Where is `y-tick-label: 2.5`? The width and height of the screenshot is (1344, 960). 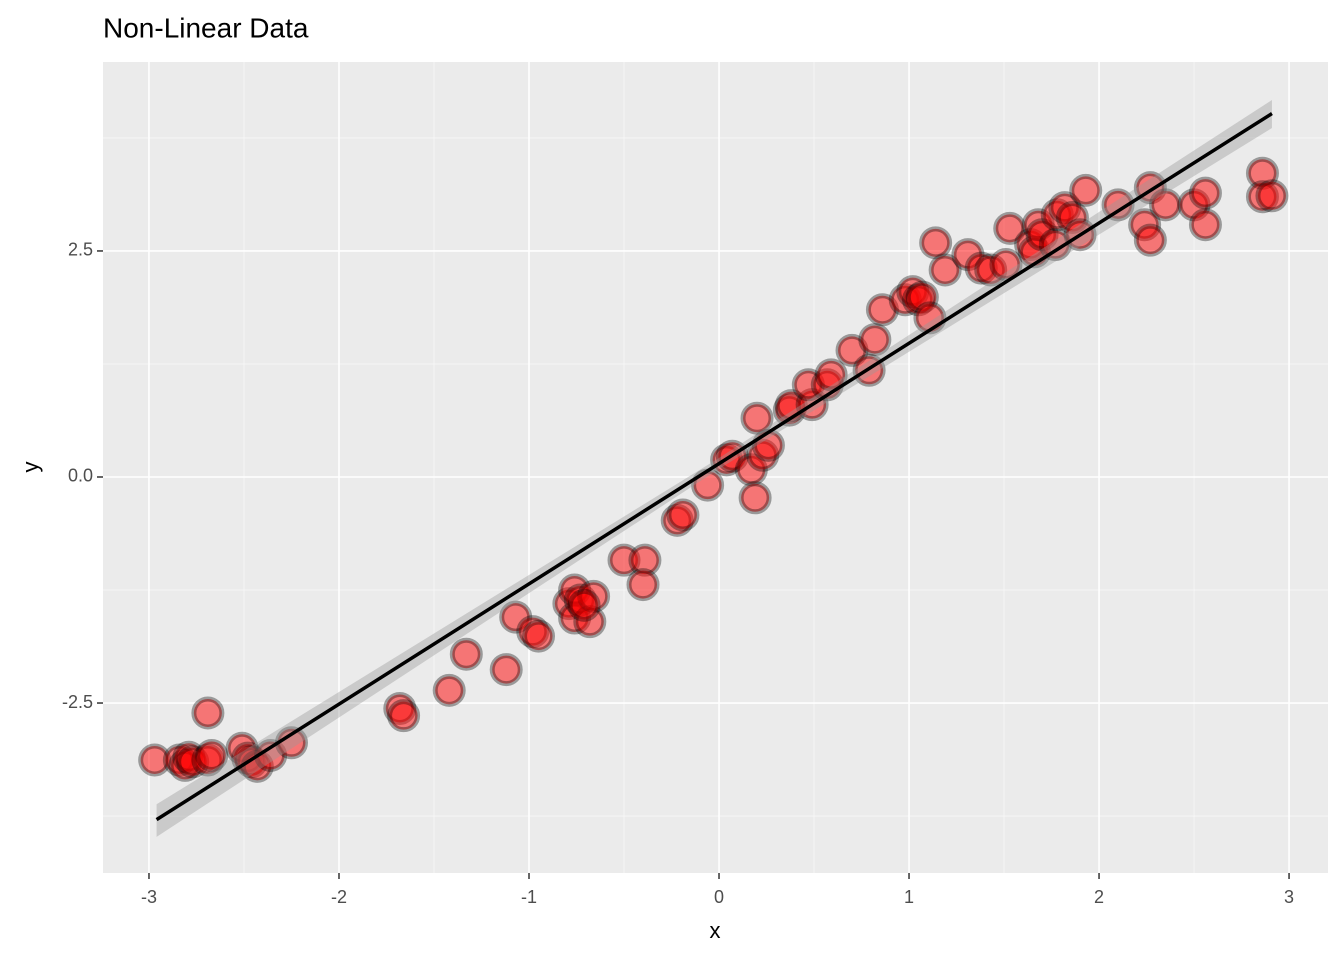 y-tick-label: 2.5 is located at coordinates (80, 250).